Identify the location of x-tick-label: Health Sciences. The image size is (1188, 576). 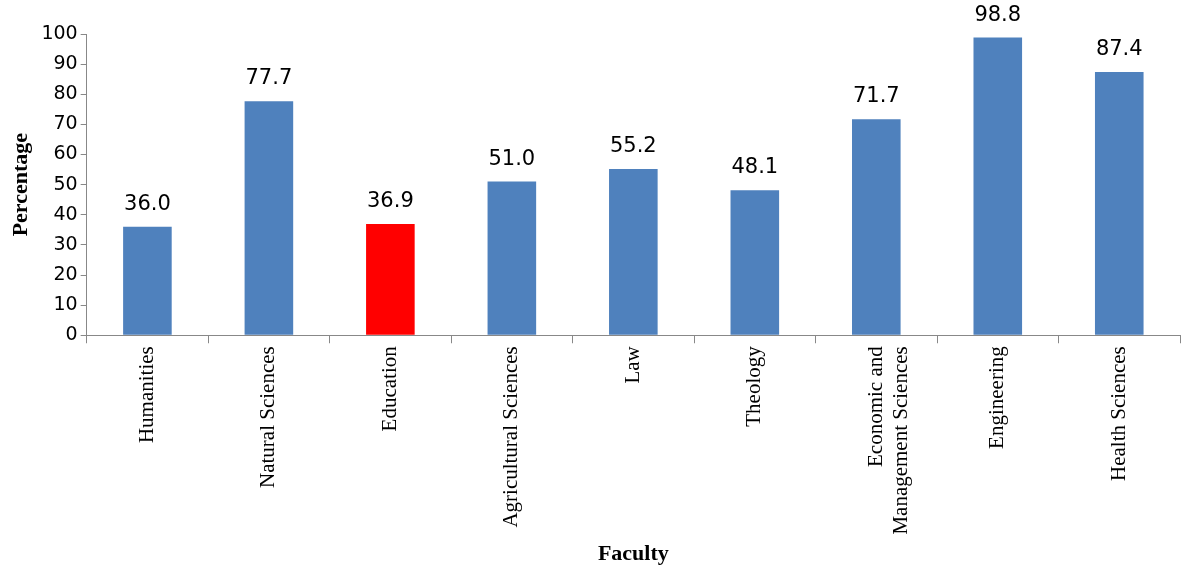
(1117, 413).